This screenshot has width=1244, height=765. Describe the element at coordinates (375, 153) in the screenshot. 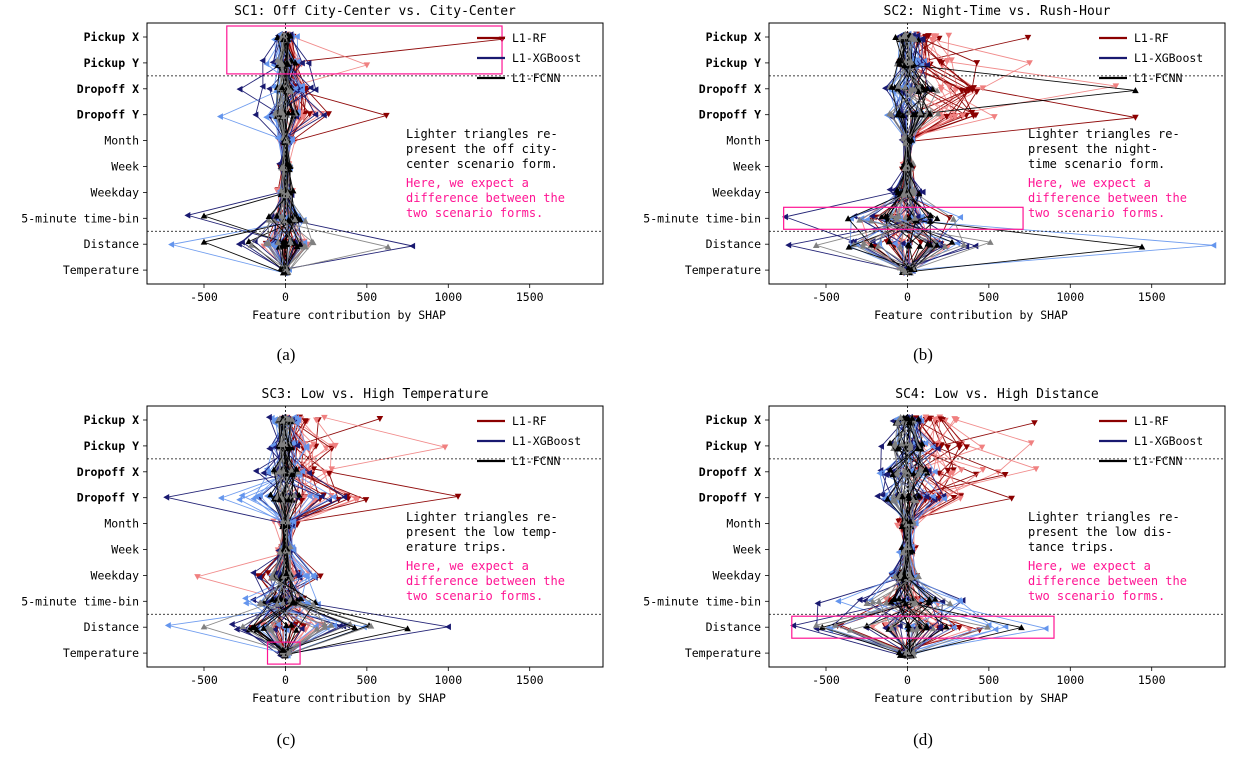

I see `plot-frame` at that location.